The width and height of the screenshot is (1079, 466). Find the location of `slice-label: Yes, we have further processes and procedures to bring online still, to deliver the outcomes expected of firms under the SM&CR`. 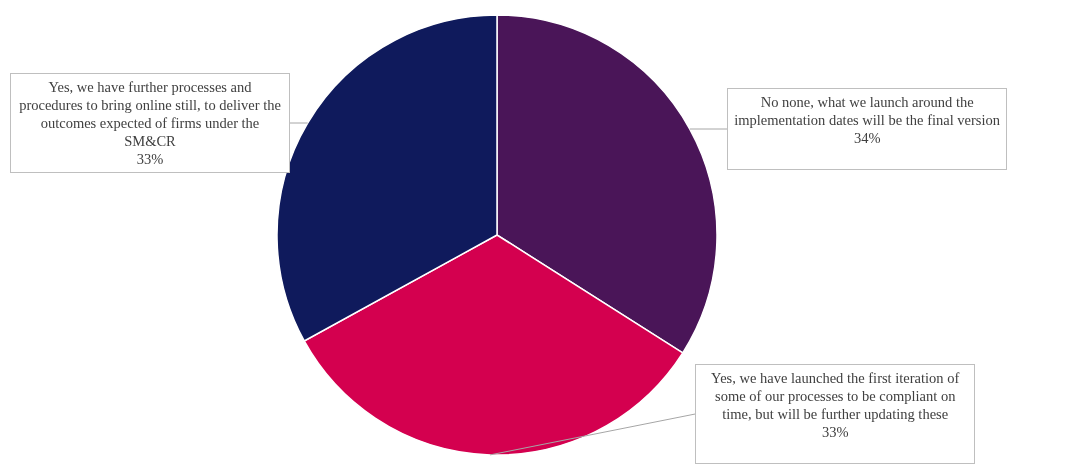

slice-label: Yes, we have further processes and procedures to bring online still, to deliver the outcomes expected of firms under the SM&CR is located at coordinates (150, 114).